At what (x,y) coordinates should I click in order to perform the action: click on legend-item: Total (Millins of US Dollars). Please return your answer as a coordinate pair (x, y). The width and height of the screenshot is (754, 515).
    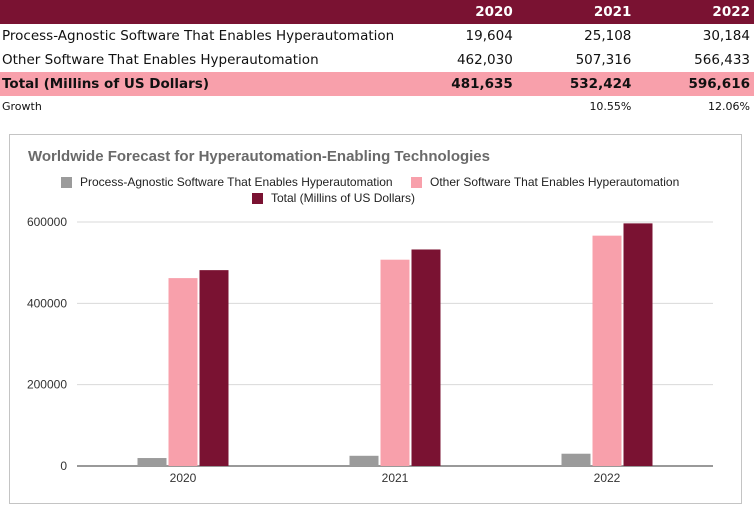
    Looking at the image, I should click on (333, 198).